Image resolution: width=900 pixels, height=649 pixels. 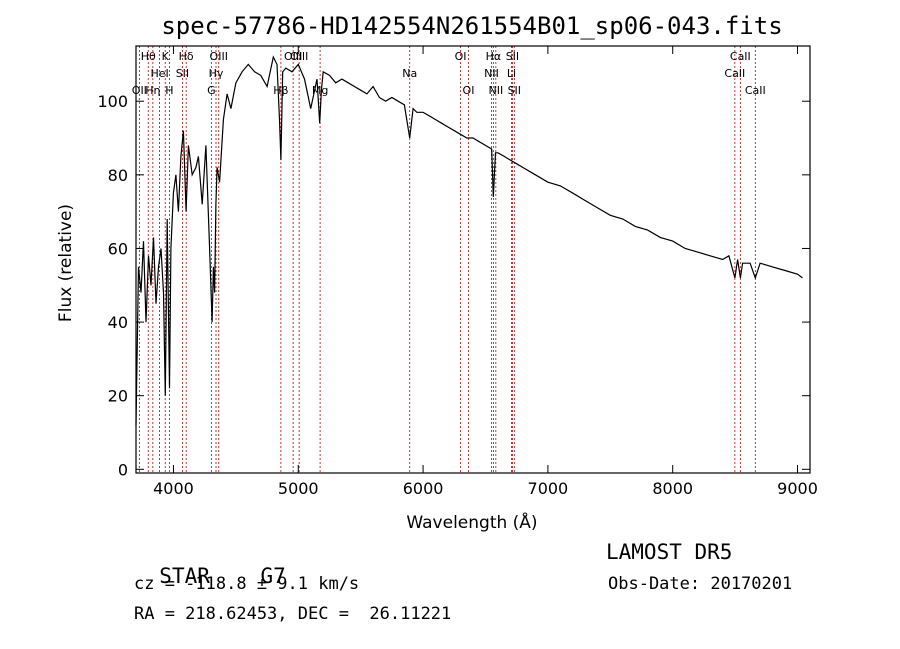 I want to click on line-label: Hη, so click(x=152, y=90).